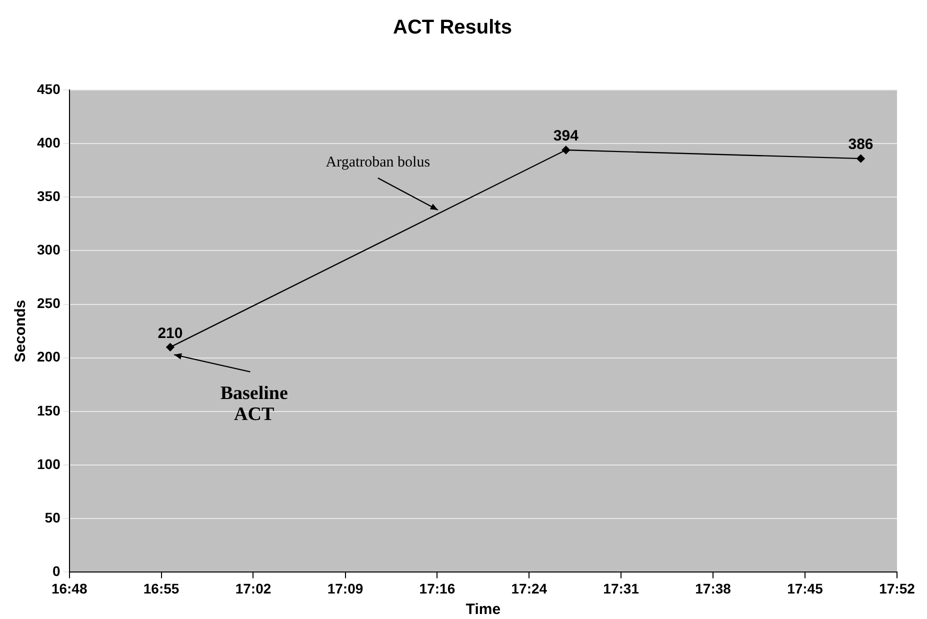 This screenshot has width=927, height=619. I want to click on y-tick-label: 50, so click(52, 517).